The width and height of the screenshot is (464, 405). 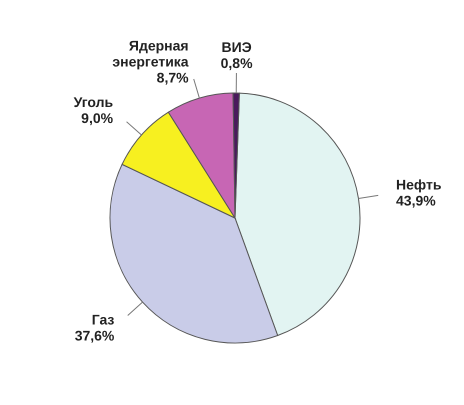 I want to click on slice-label: Ядерная энергетика, so click(x=150, y=54).